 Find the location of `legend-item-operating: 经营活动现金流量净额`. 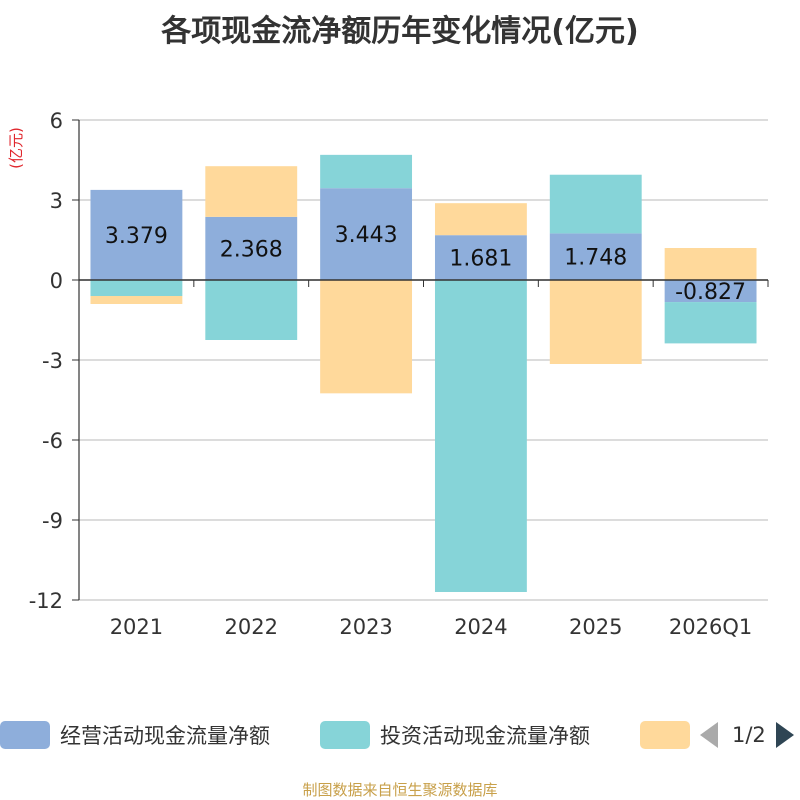

legend-item-operating: 经营活动现金流量净额 is located at coordinates (135, 735).